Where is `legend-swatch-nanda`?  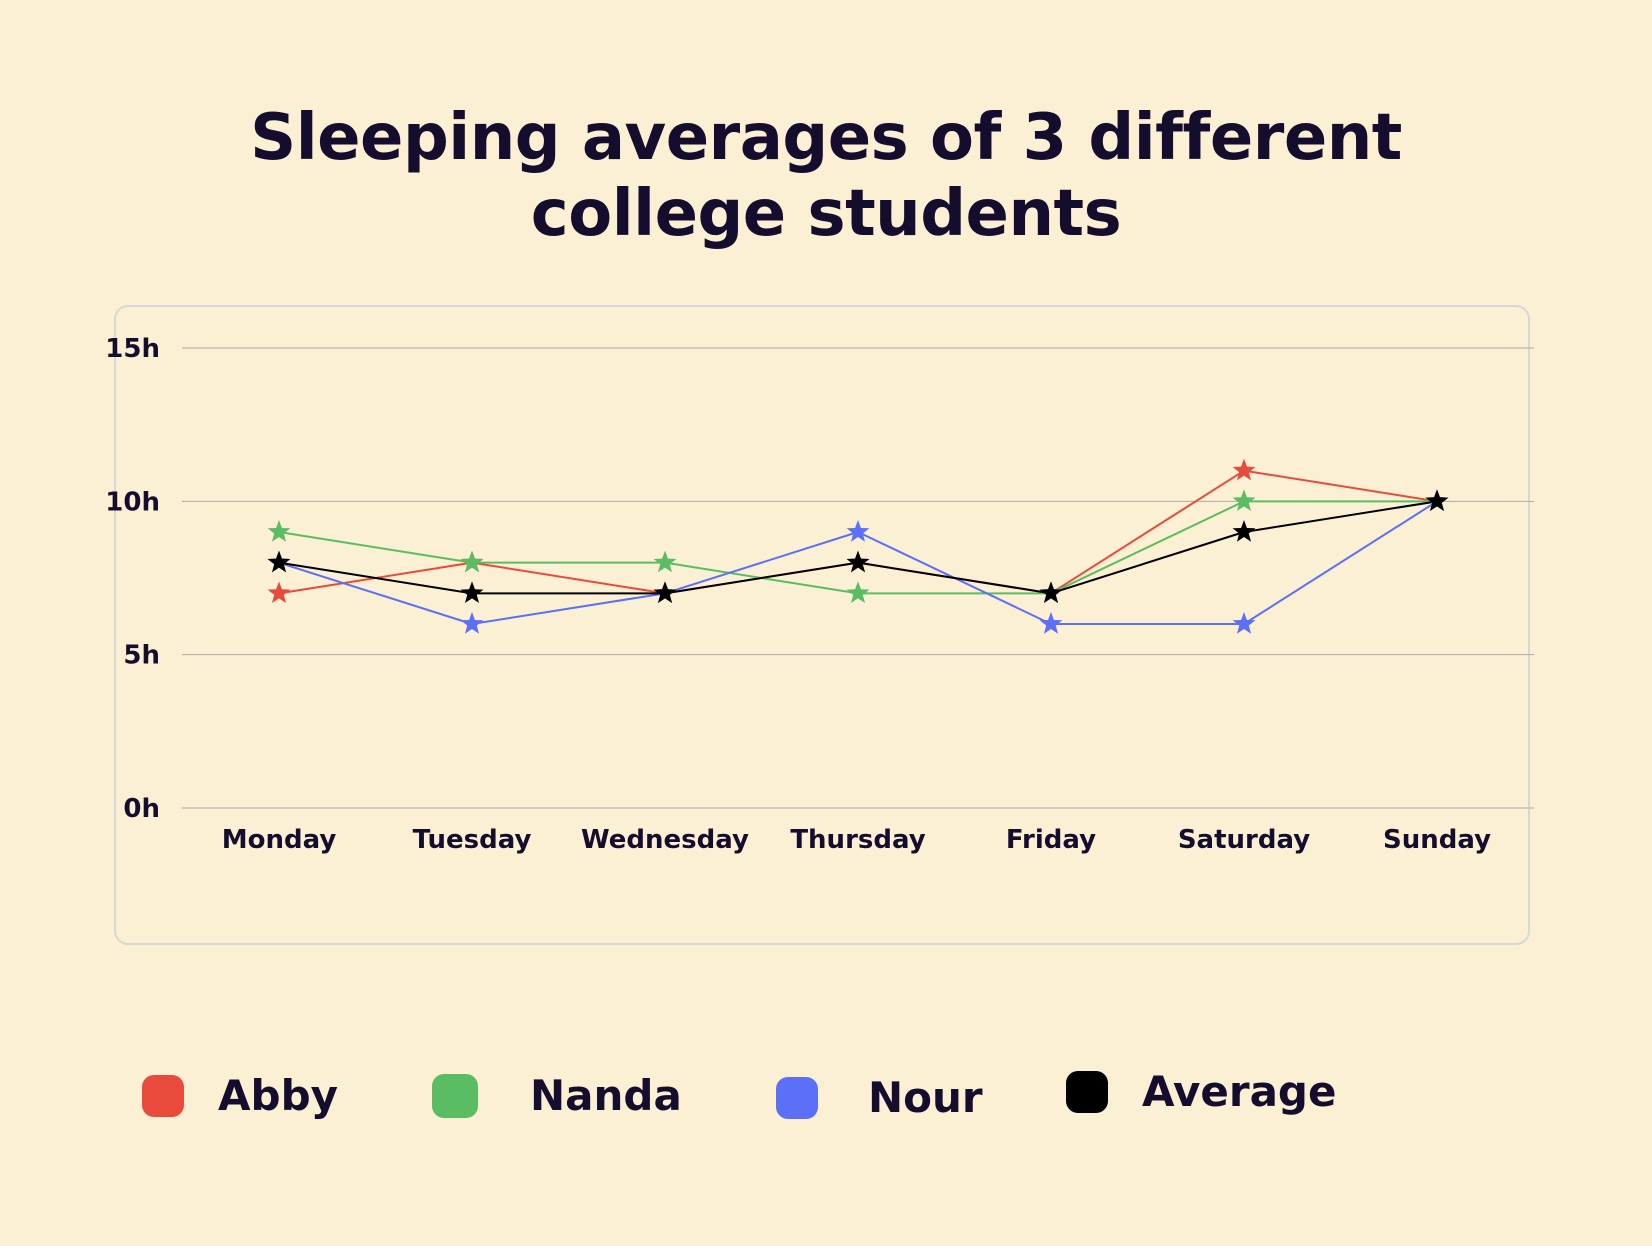
legend-swatch-nanda is located at coordinates (455, 1095).